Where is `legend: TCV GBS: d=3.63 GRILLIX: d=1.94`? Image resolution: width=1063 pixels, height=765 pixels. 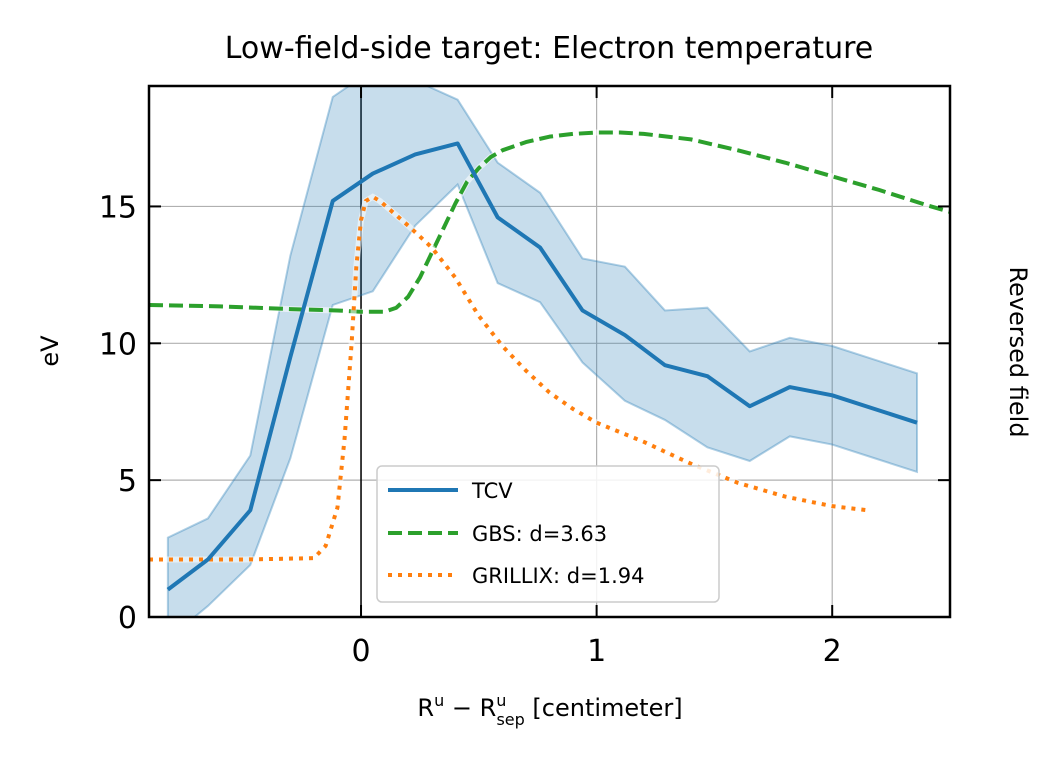
legend: TCV GBS: d=3.63 GRILLIX: d=1.94 is located at coordinates (548, 534).